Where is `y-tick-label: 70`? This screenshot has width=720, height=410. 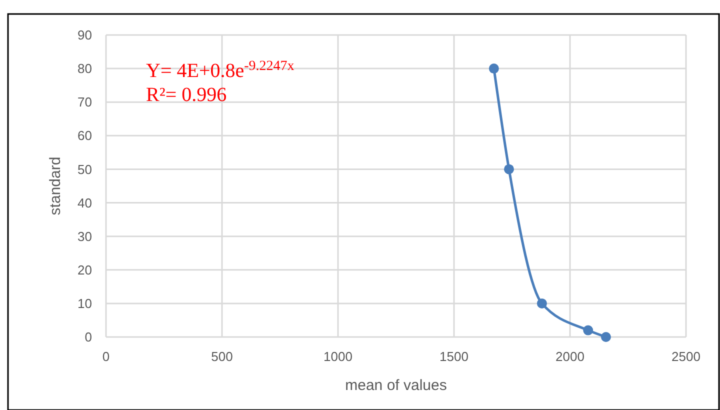 y-tick-label: 70 is located at coordinates (85, 102).